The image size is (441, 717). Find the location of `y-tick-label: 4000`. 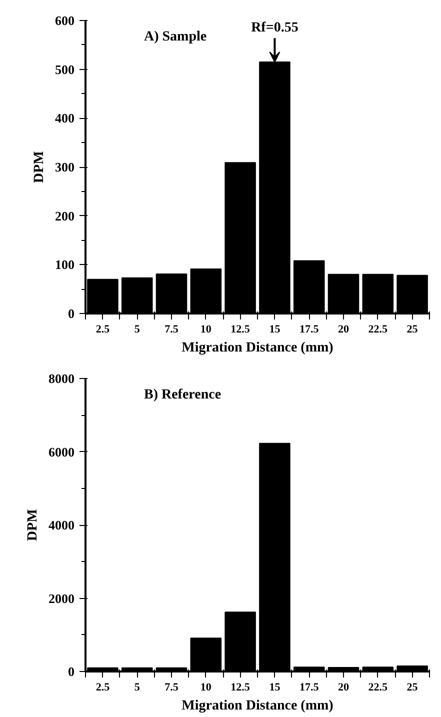

y-tick-label: 4000 is located at coordinates (61, 525).